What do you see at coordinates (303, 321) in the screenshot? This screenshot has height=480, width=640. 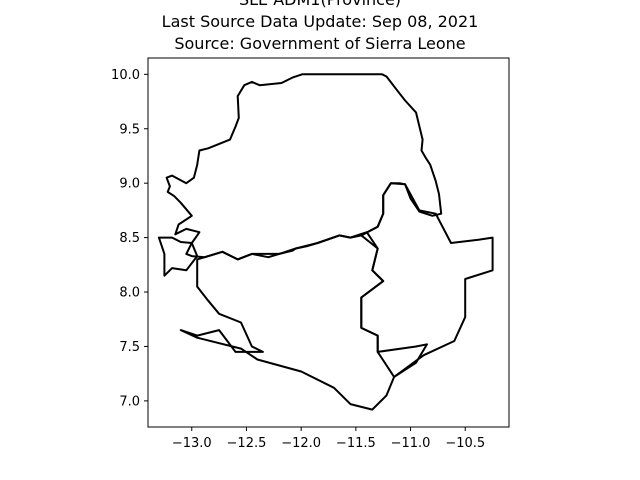 I see `province-southern` at bounding box center [303, 321].